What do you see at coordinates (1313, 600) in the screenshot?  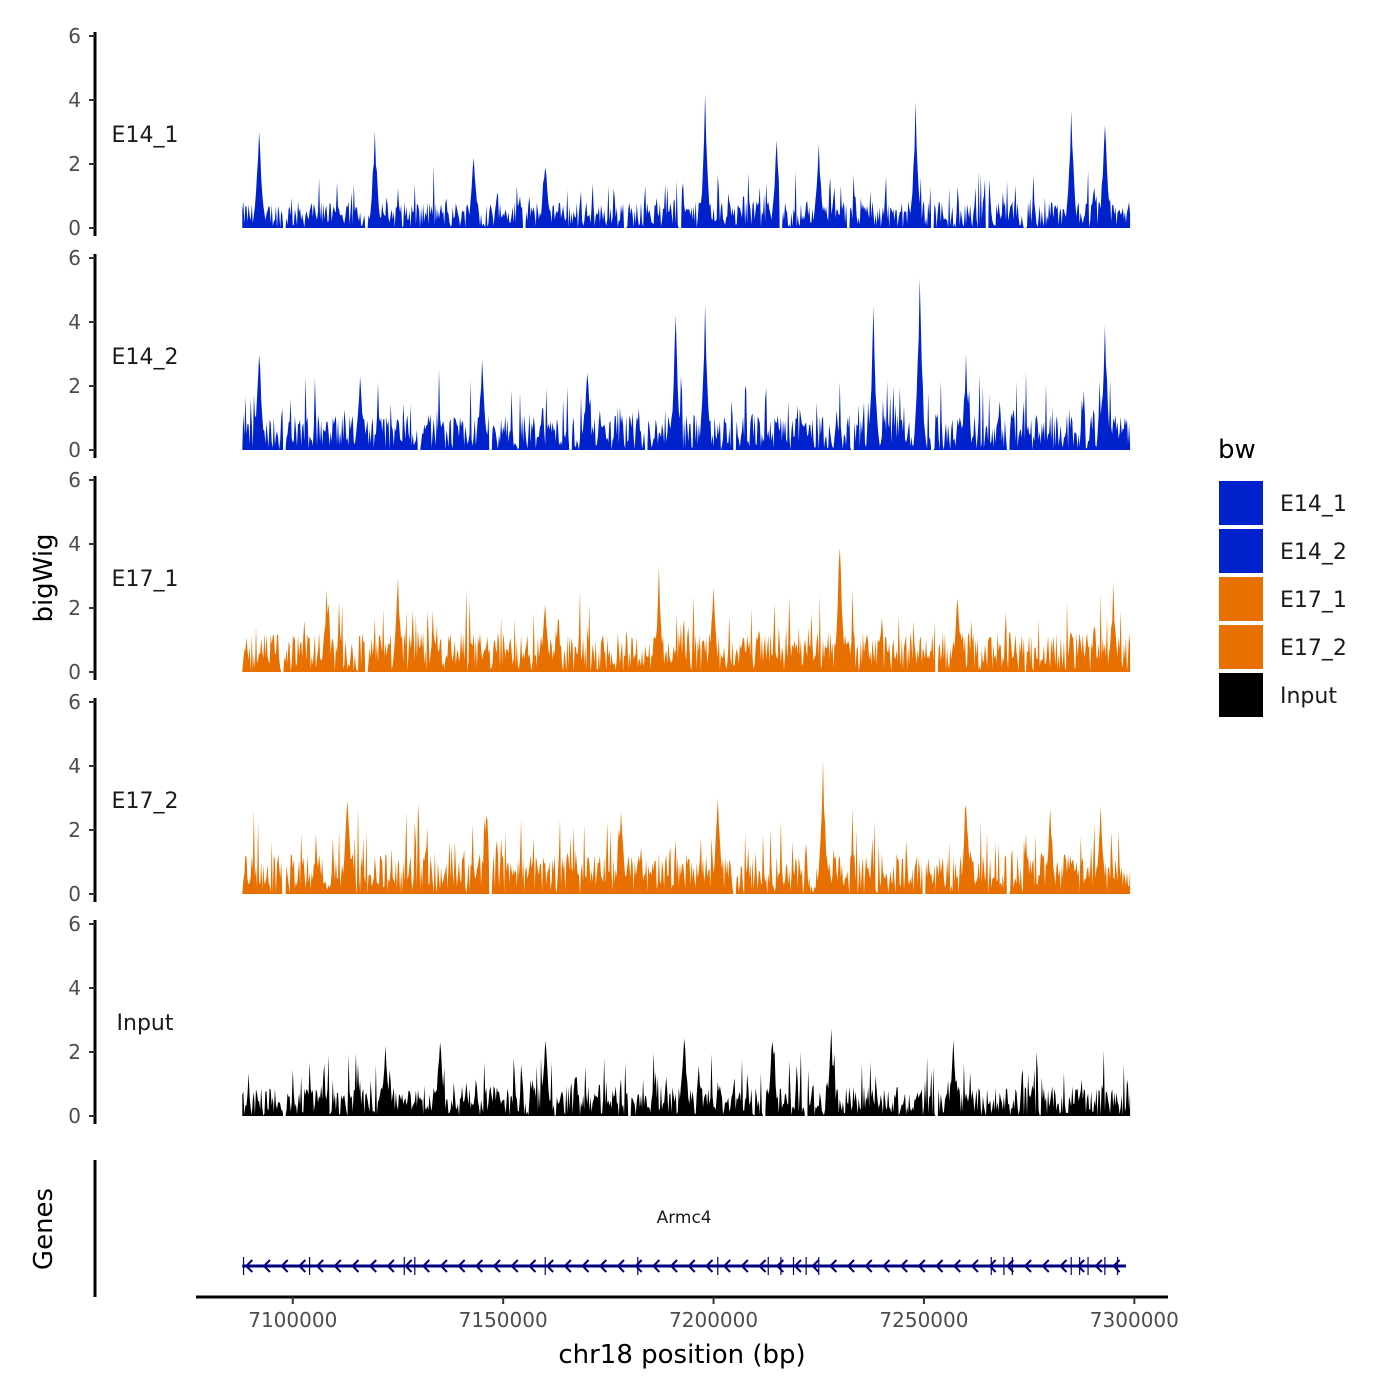 I see `legend-label: E17_1` at bounding box center [1313, 600].